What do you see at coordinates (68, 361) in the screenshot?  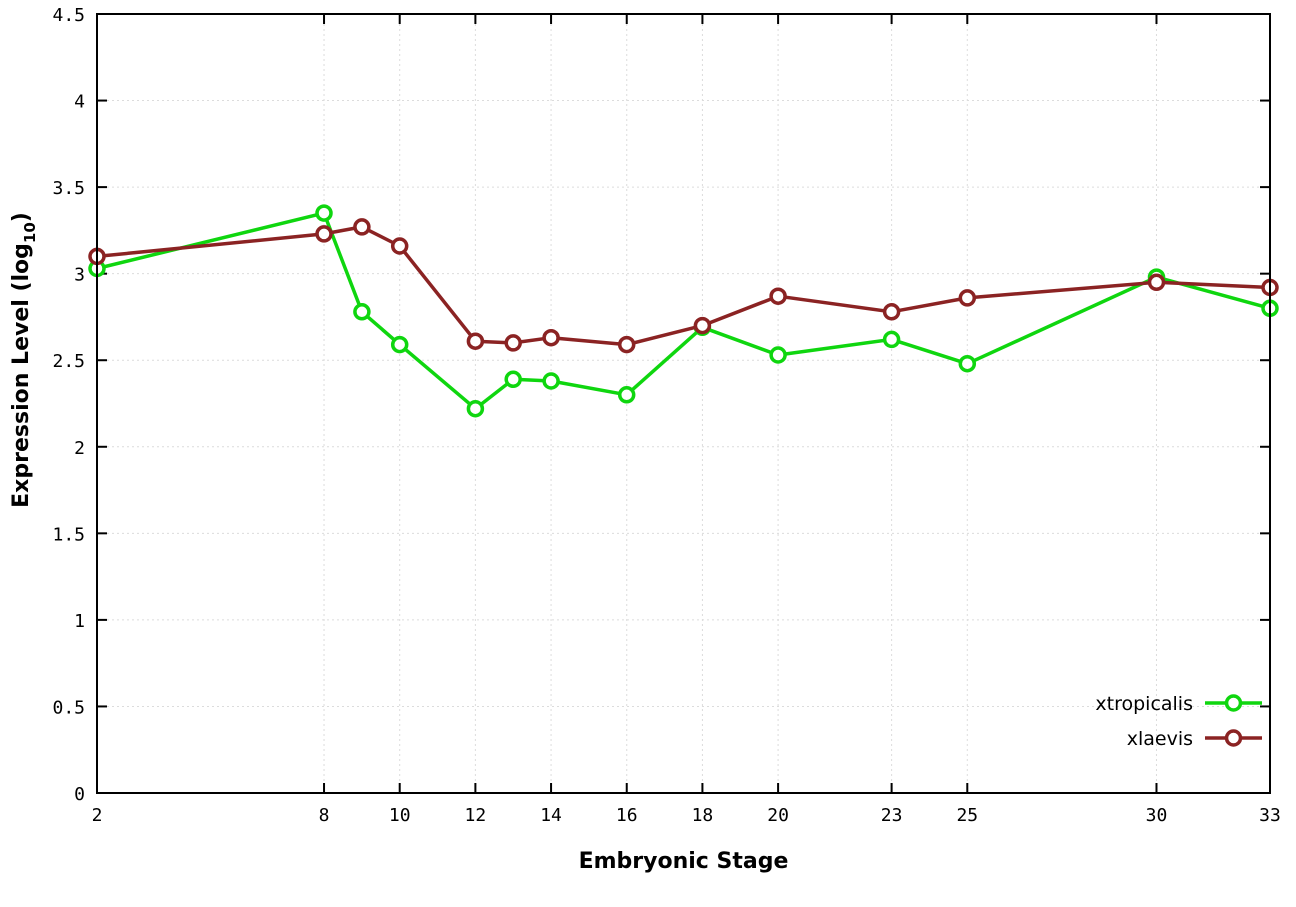 I see `y-tick-label: 2.5` at bounding box center [68, 361].